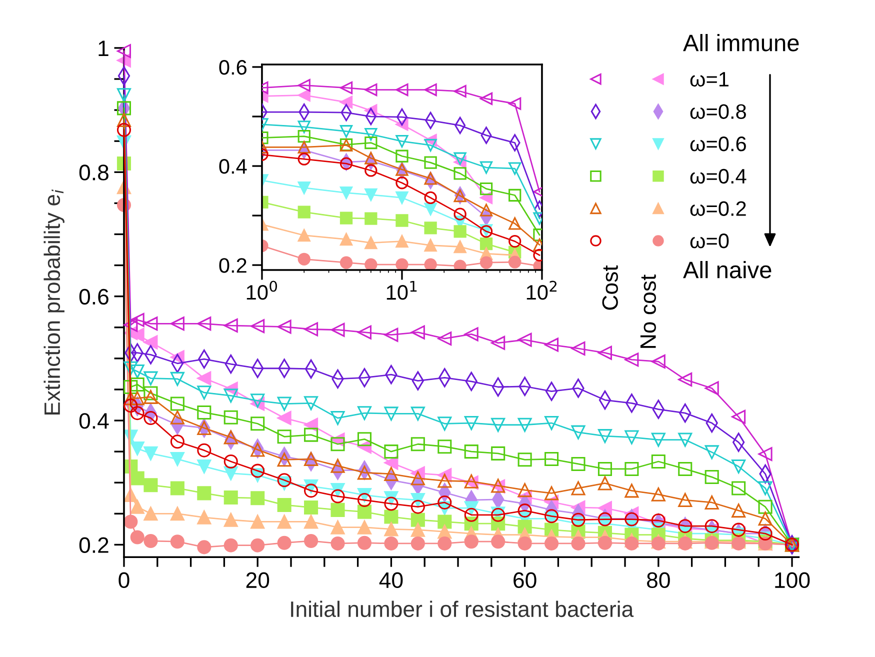 The image size is (875, 657). Describe the element at coordinates (718, 176) in the screenshot. I see `legend-label: ω=0.4` at that location.